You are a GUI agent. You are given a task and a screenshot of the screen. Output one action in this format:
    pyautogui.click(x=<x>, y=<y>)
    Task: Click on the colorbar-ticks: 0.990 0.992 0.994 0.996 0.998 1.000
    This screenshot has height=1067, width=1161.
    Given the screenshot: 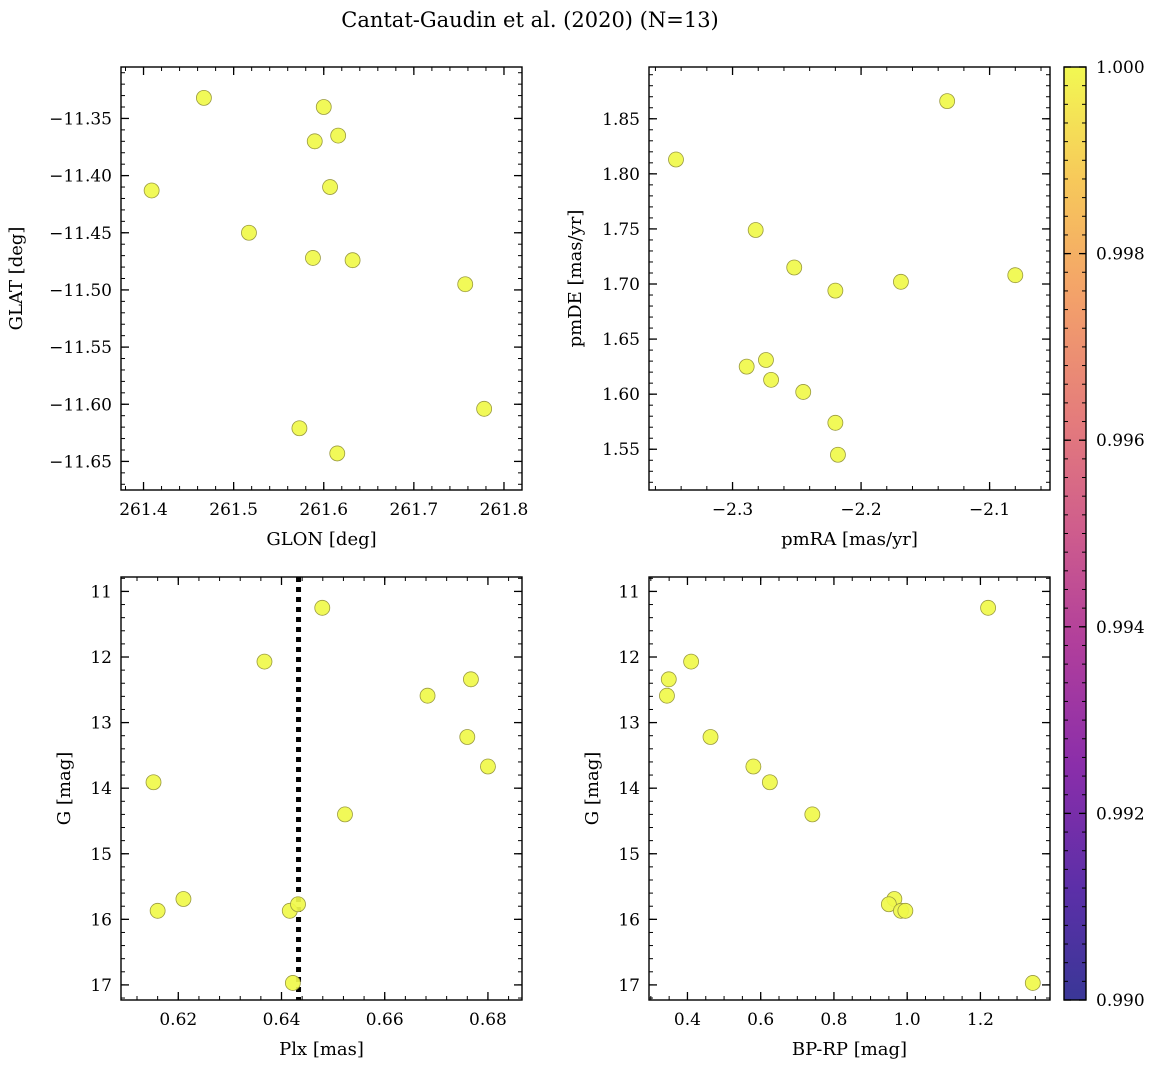 What is the action you would take?
    pyautogui.click(x=1104, y=534)
    